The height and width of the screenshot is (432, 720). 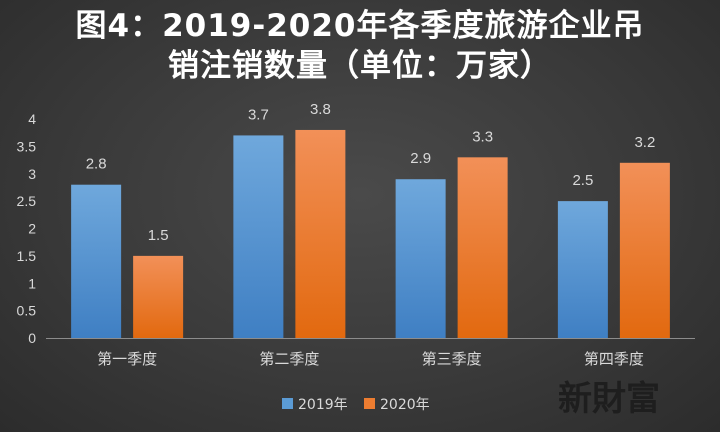 I want to click on data-label: 3.2, so click(x=644, y=142).